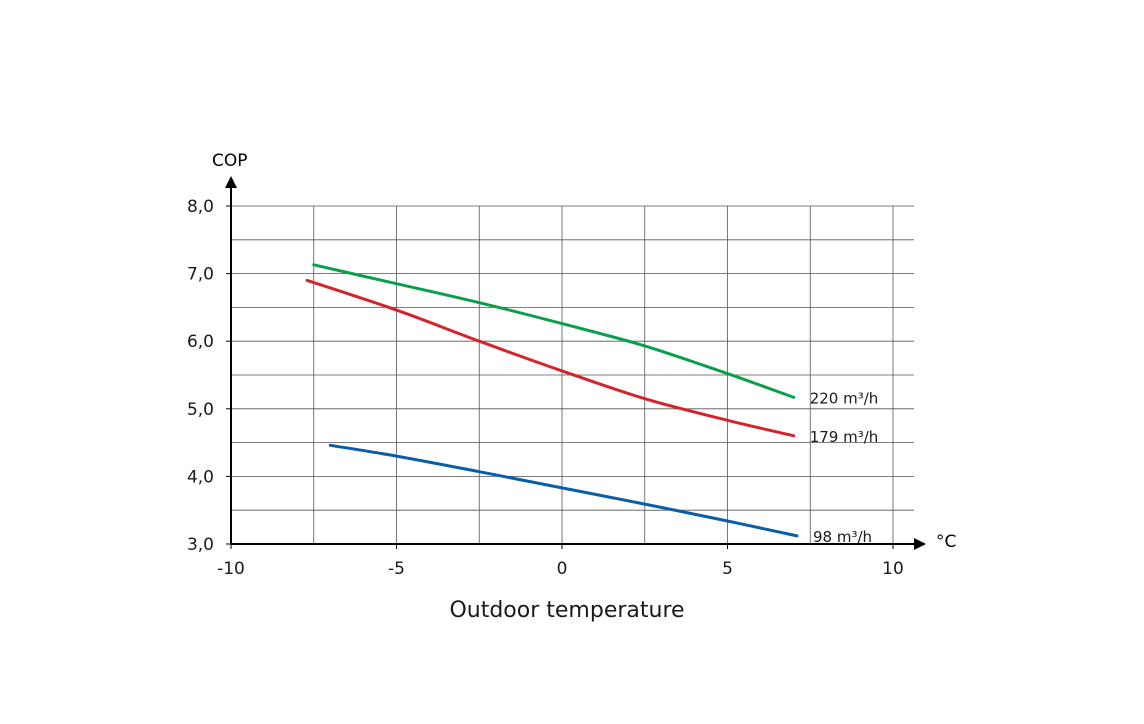 Image resolution: width=1144 pixels, height=724 pixels. What do you see at coordinates (200, 545) in the screenshot?
I see `y-tick-label: 3,0` at bounding box center [200, 545].